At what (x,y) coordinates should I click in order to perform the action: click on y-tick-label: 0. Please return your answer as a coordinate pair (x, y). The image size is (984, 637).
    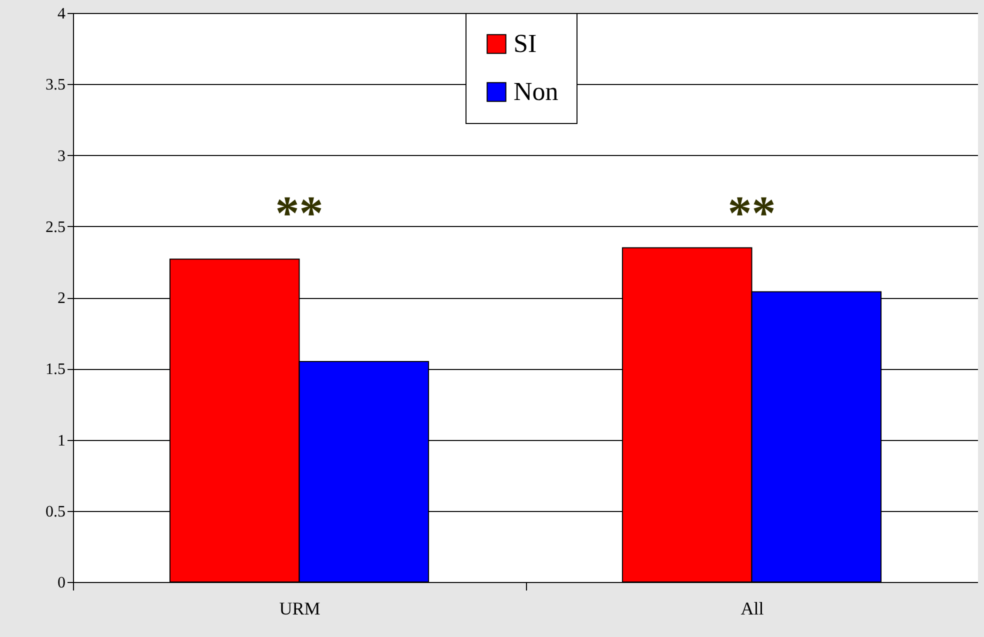
    Looking at the image, I should click on (62, 583).